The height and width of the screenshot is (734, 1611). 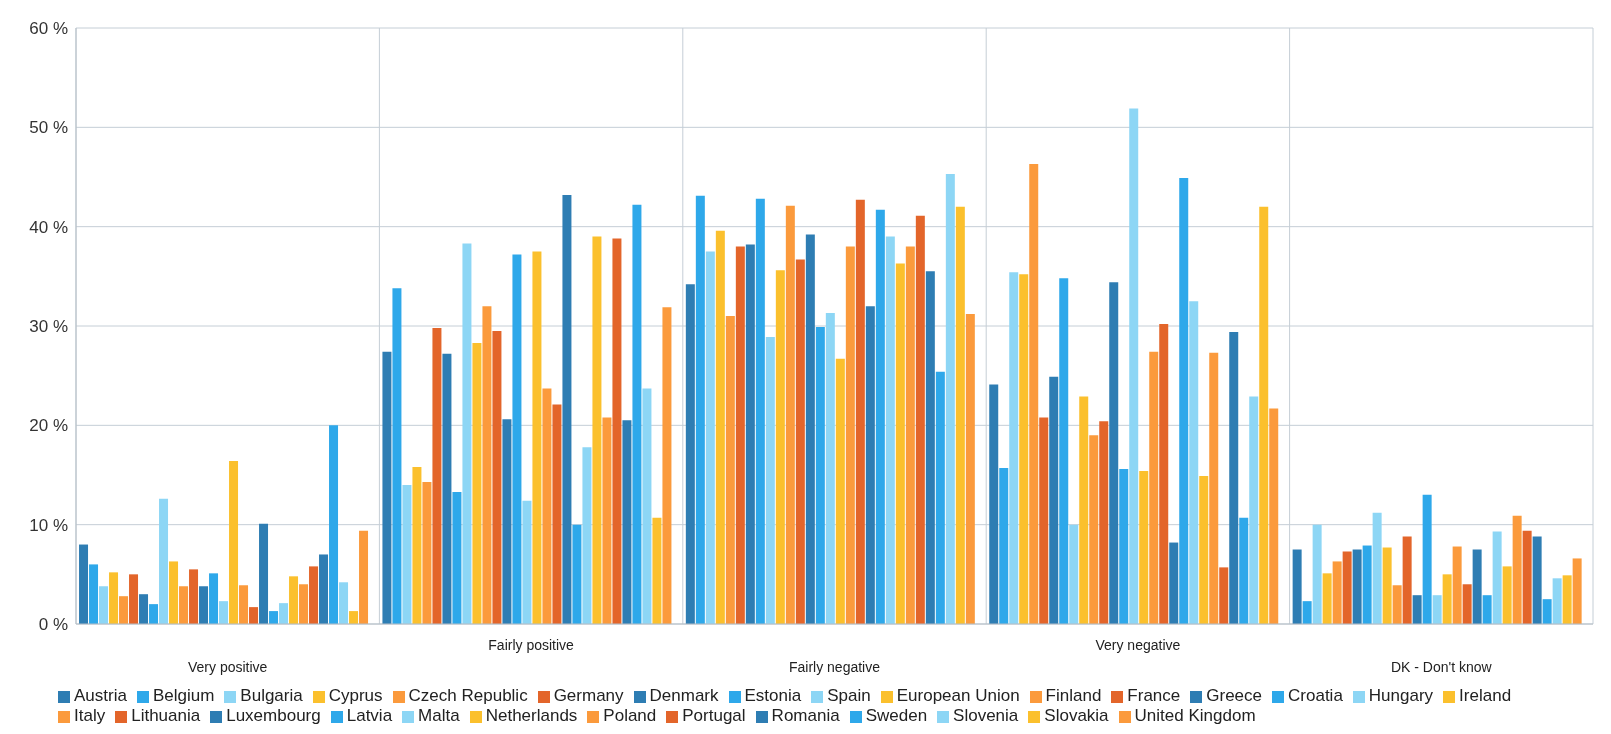 What do you see at coordinates (48, 525) in the screenshot?
I see `y-tick-label: 10 %` at bounding box center [48, 525].